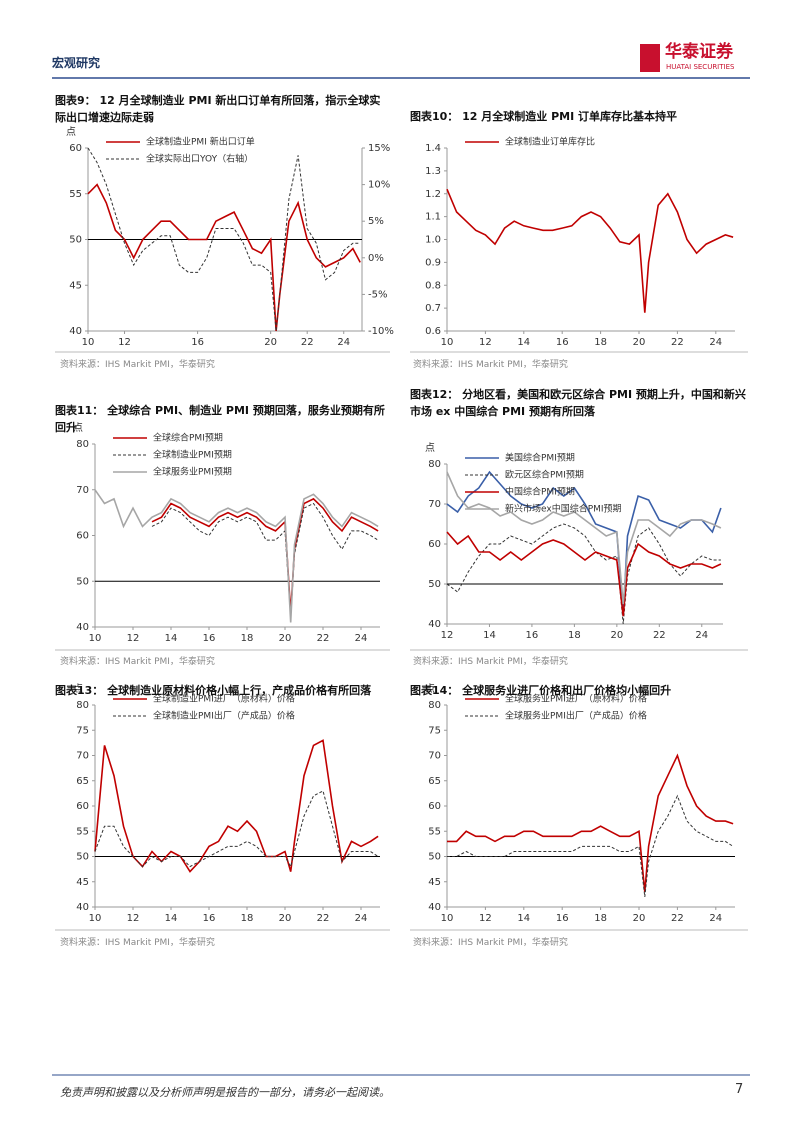 Image resolution: width=802 pixels, height=1133 pixels. What do you see at coordinates (224, 716) in the screenshot?
I see `legend-label: 全球制造业PMI出厂（产成品）价格` at bounding box center [224, 716].